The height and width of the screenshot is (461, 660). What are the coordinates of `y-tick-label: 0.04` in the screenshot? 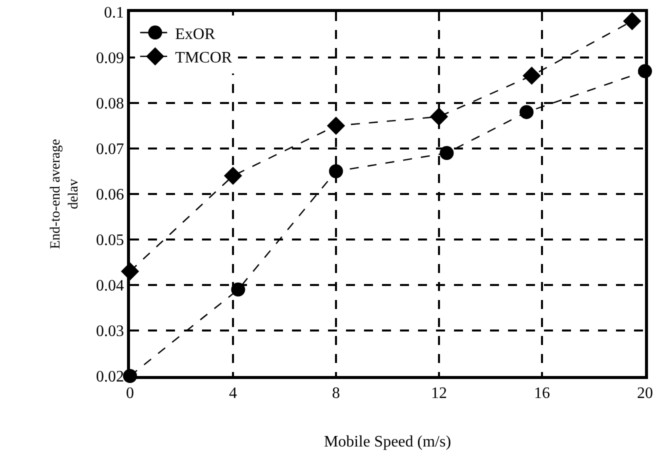 It's located at (110, 286).